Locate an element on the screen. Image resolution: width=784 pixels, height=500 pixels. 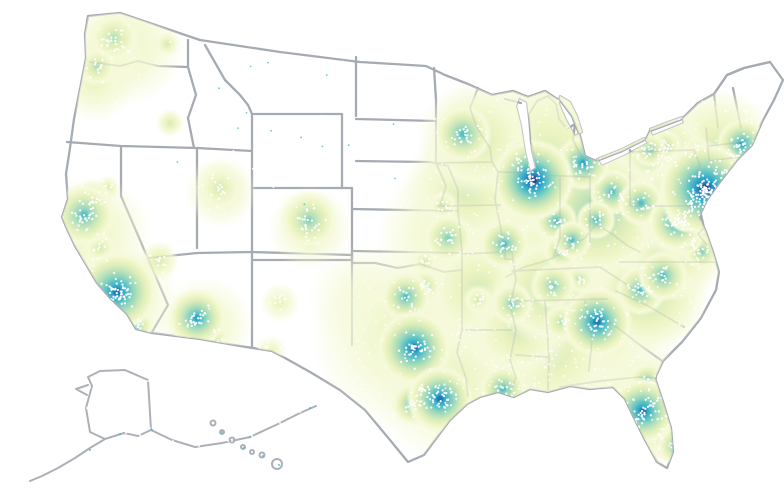
density-blob-denver is located at coordinates (309, 220).